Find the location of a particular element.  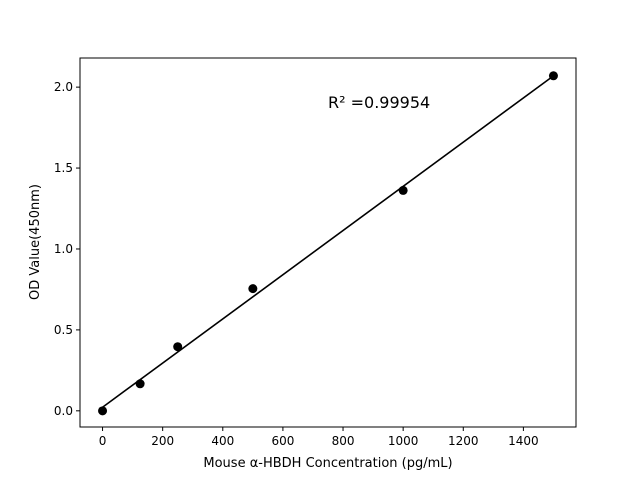

r-squared-annotation: R² =0.99954 is located at coordinates (379, 102).